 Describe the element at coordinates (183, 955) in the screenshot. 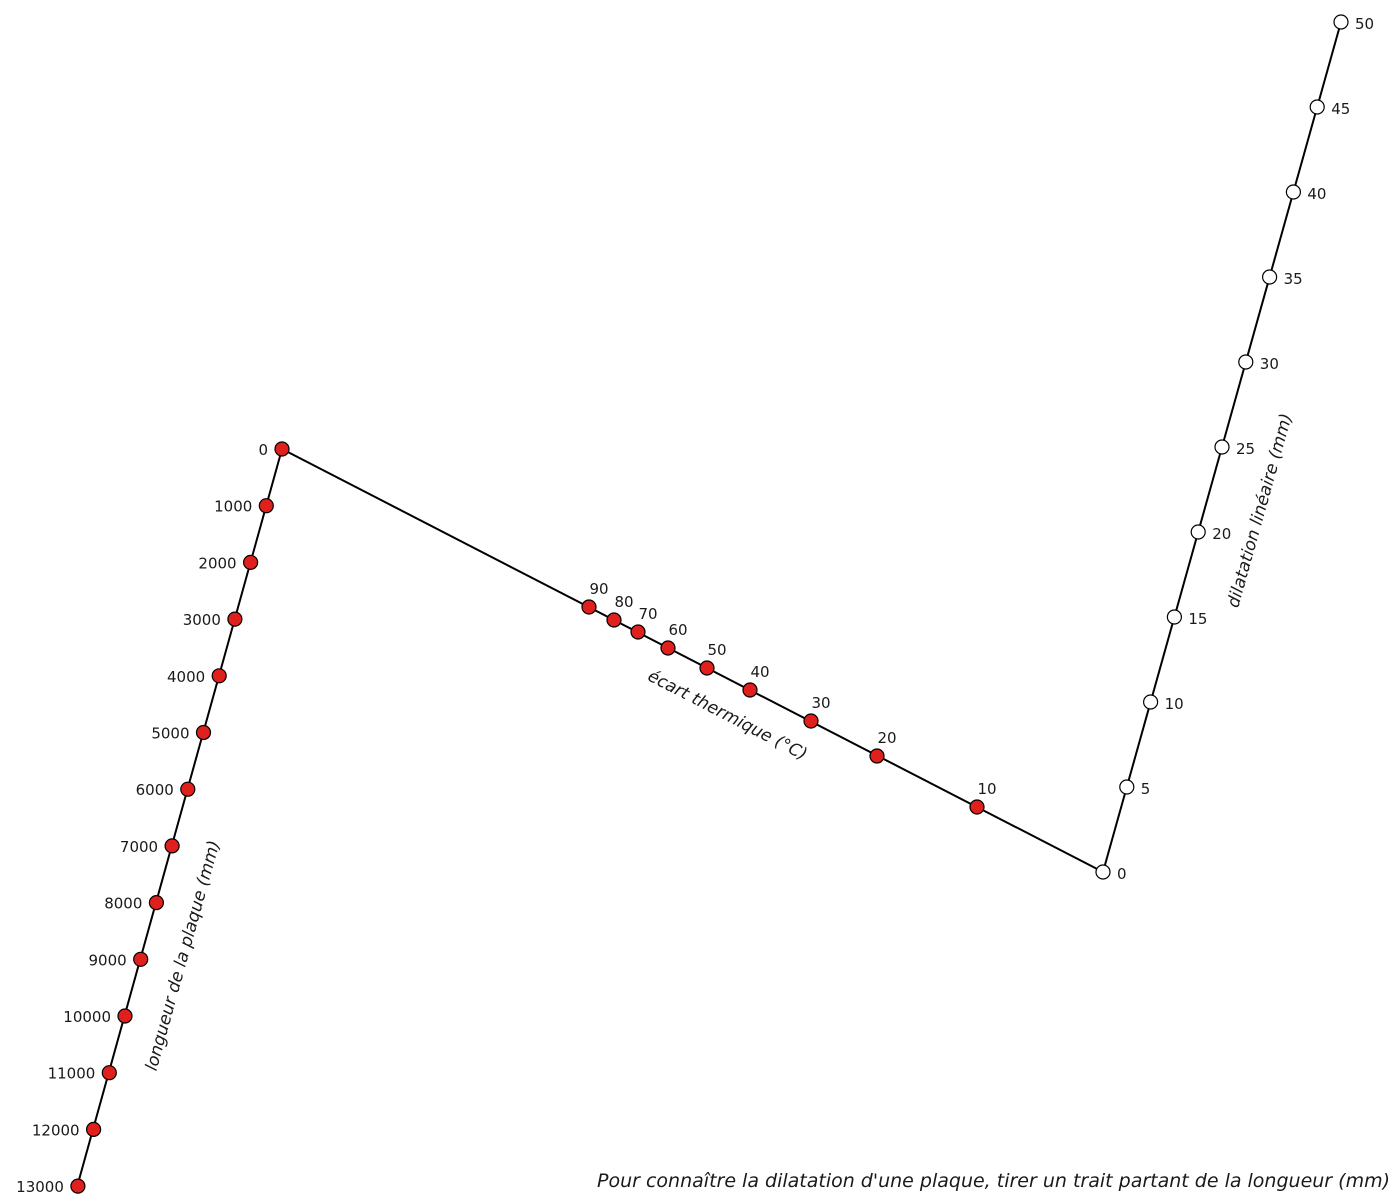

I see `length-axis-label: longueur de la plaque (mm)` at that location.